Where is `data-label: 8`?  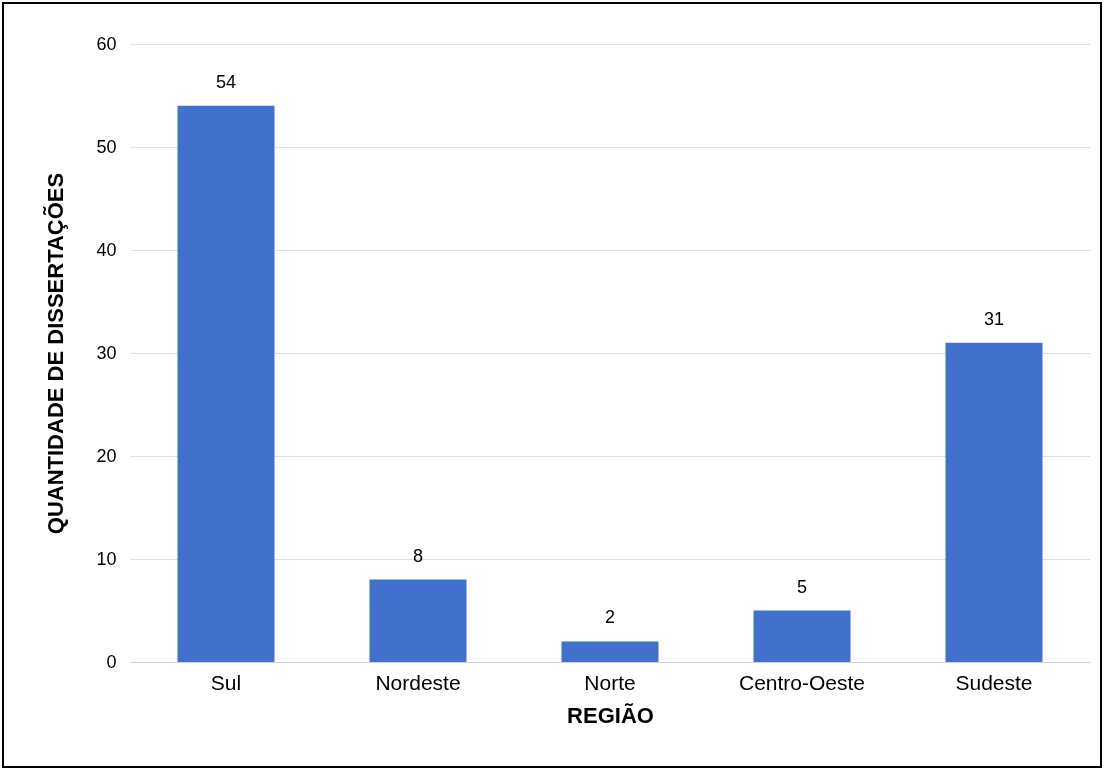
data-label: 8 is located at coordinates (418, 555).